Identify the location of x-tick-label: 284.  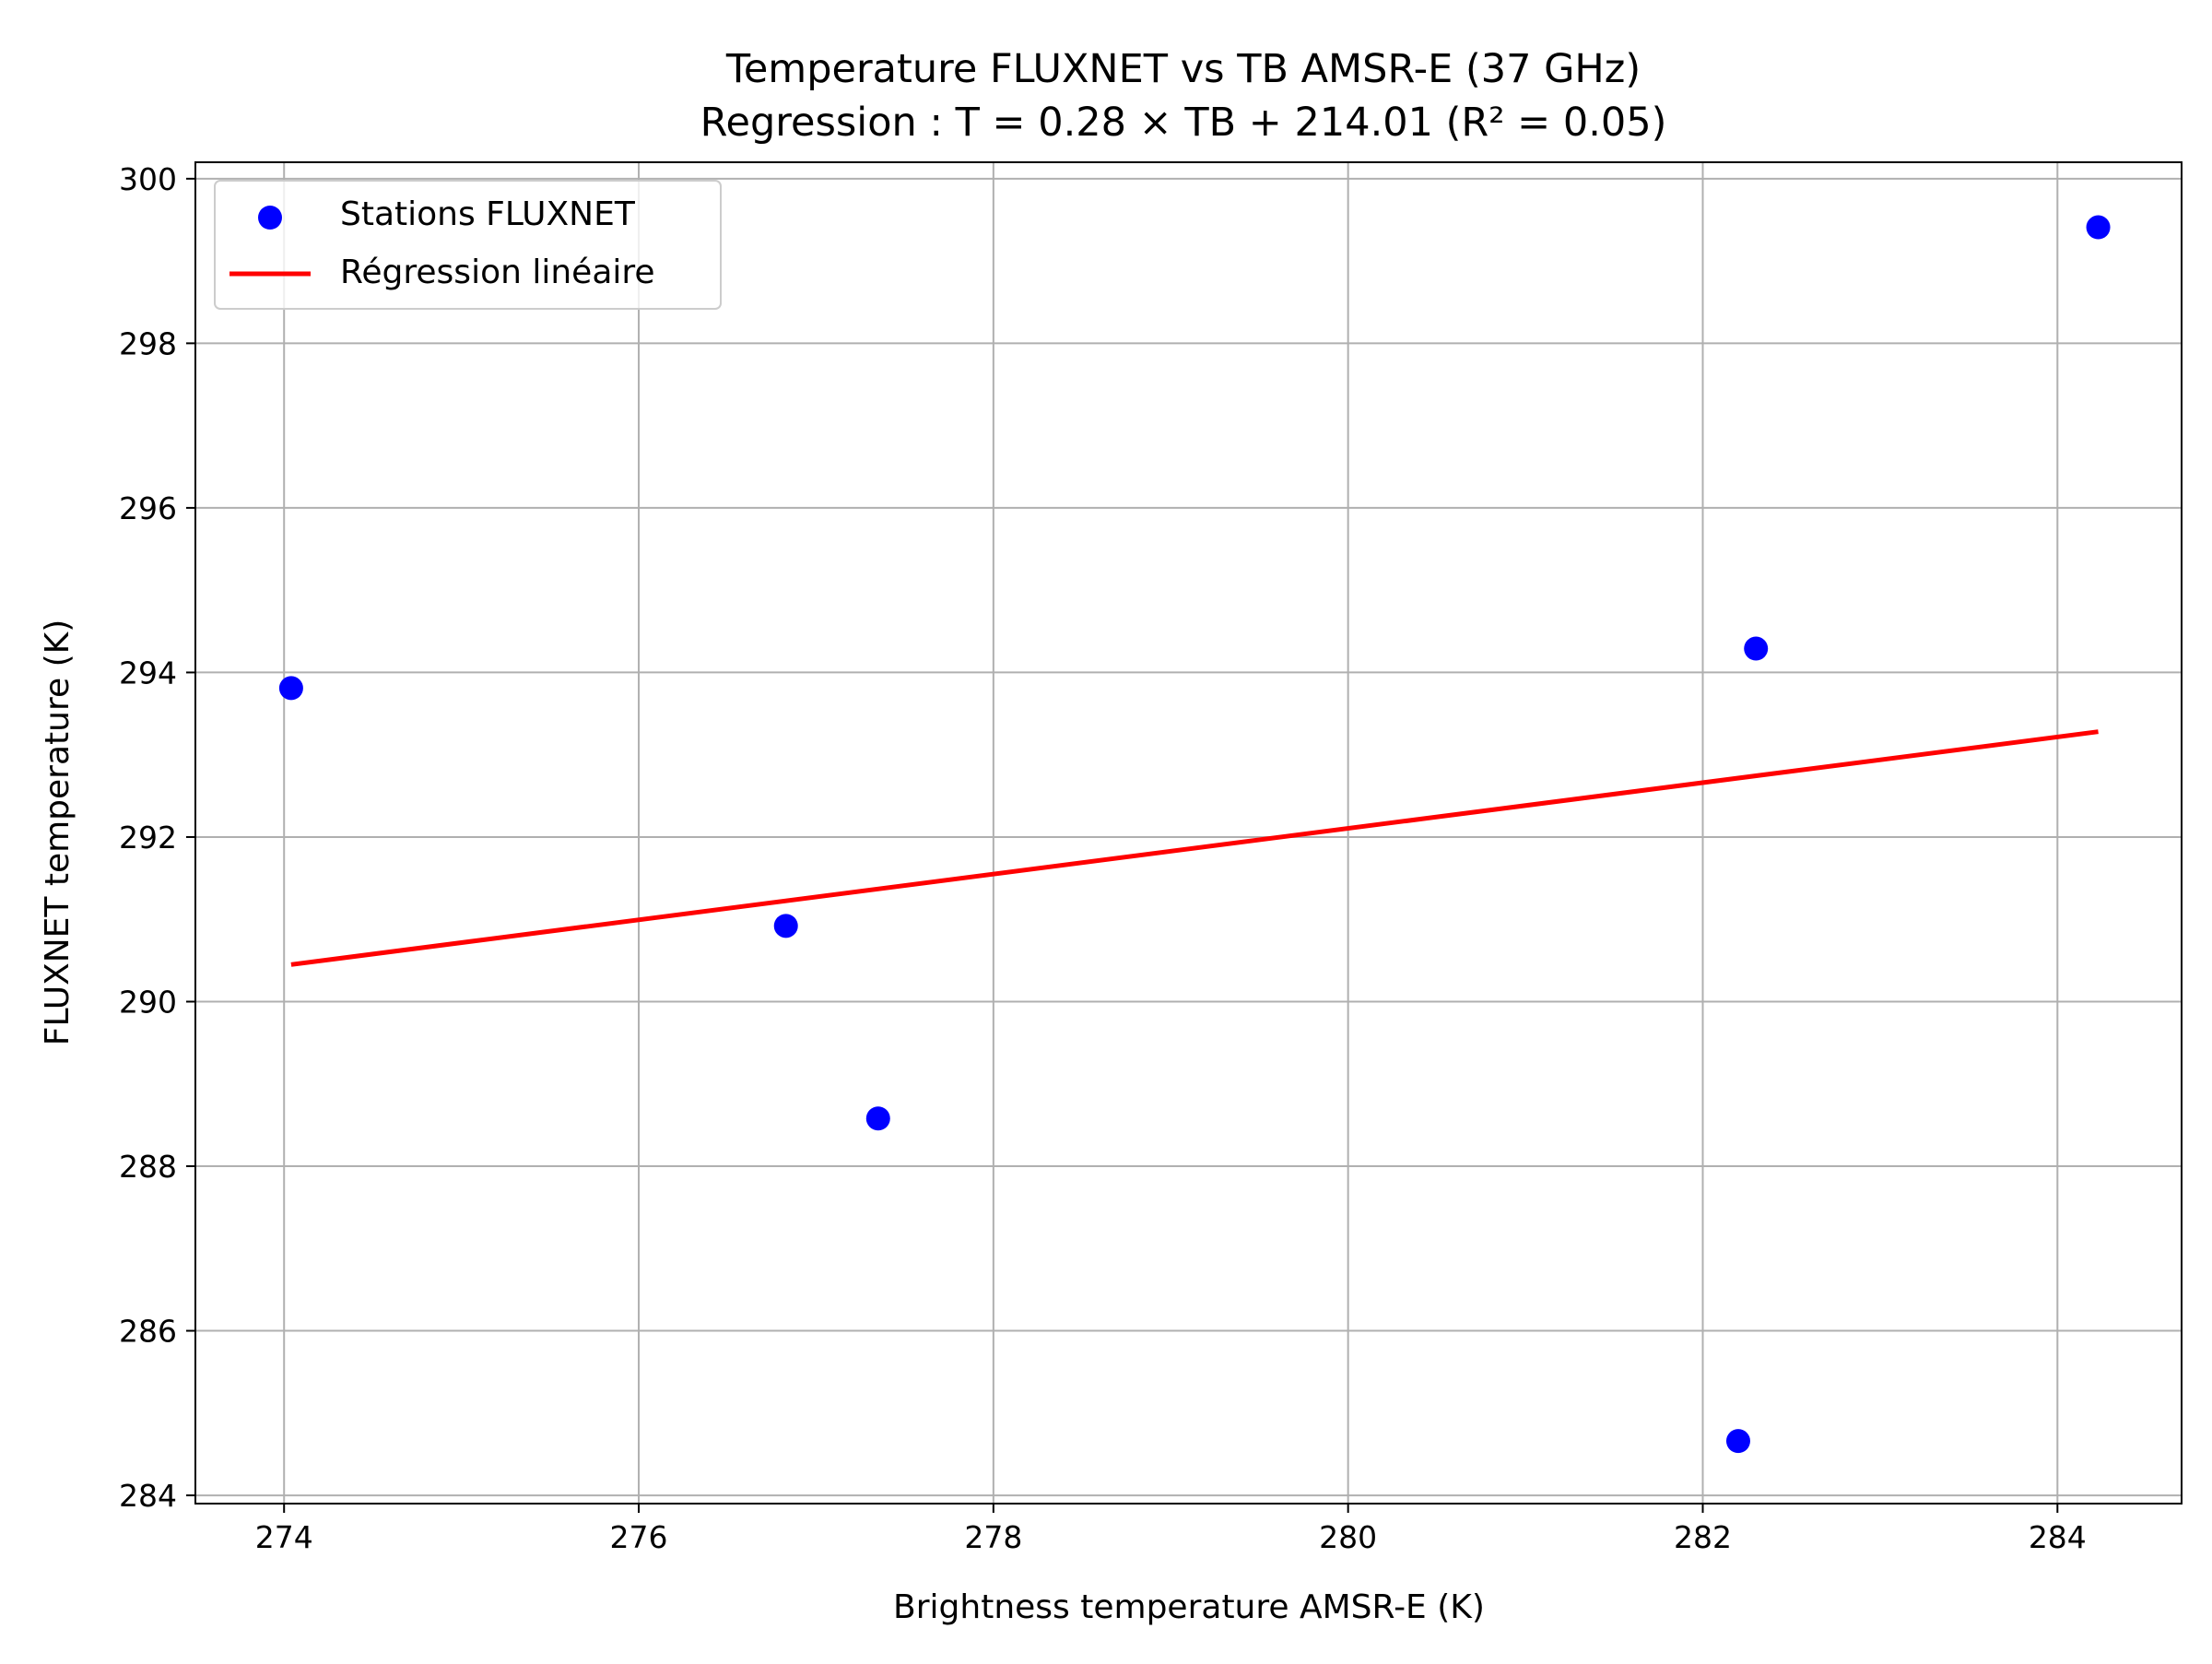
(2058, 1537).